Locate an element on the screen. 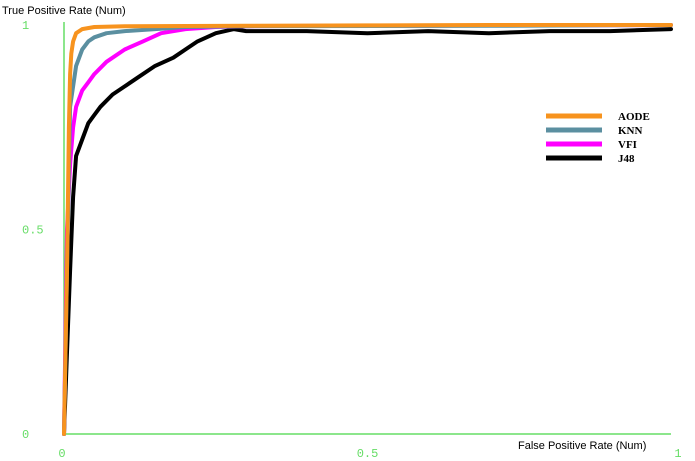 This screenshot has height=461, width=695. legend-label-knn: KNN is located at coordinates (630, 131).